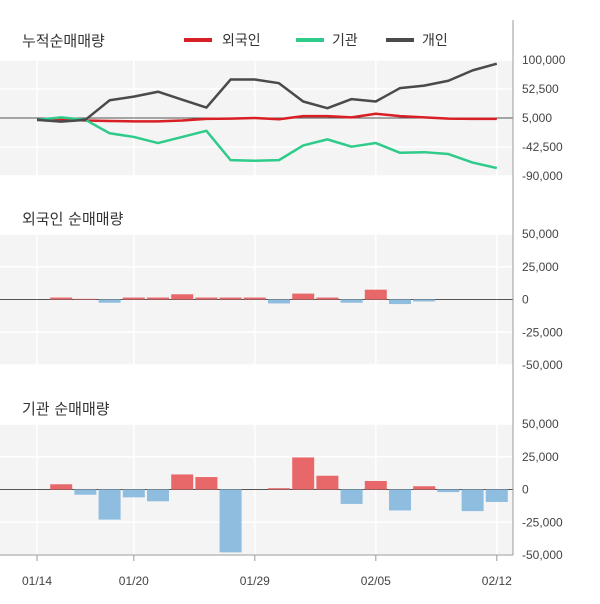  I want to click on panel-cumulative-series, so click(267, 116).